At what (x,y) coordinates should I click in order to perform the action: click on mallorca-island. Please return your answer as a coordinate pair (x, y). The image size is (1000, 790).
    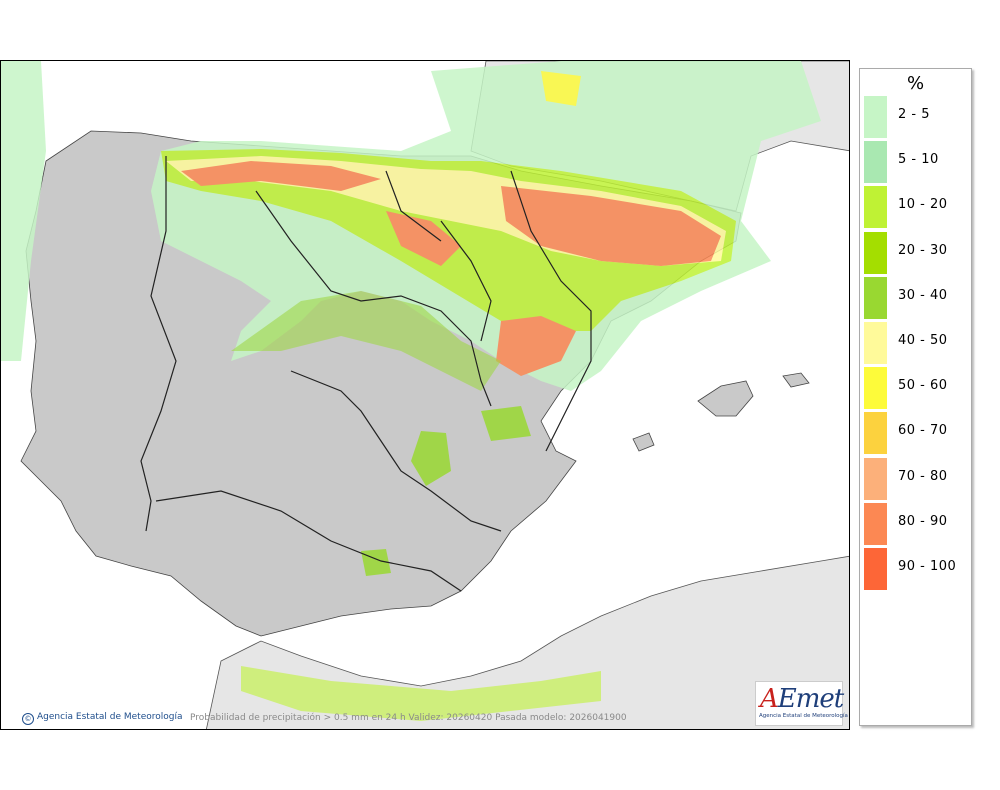
    Looking at the image, I should click on (725, 398).